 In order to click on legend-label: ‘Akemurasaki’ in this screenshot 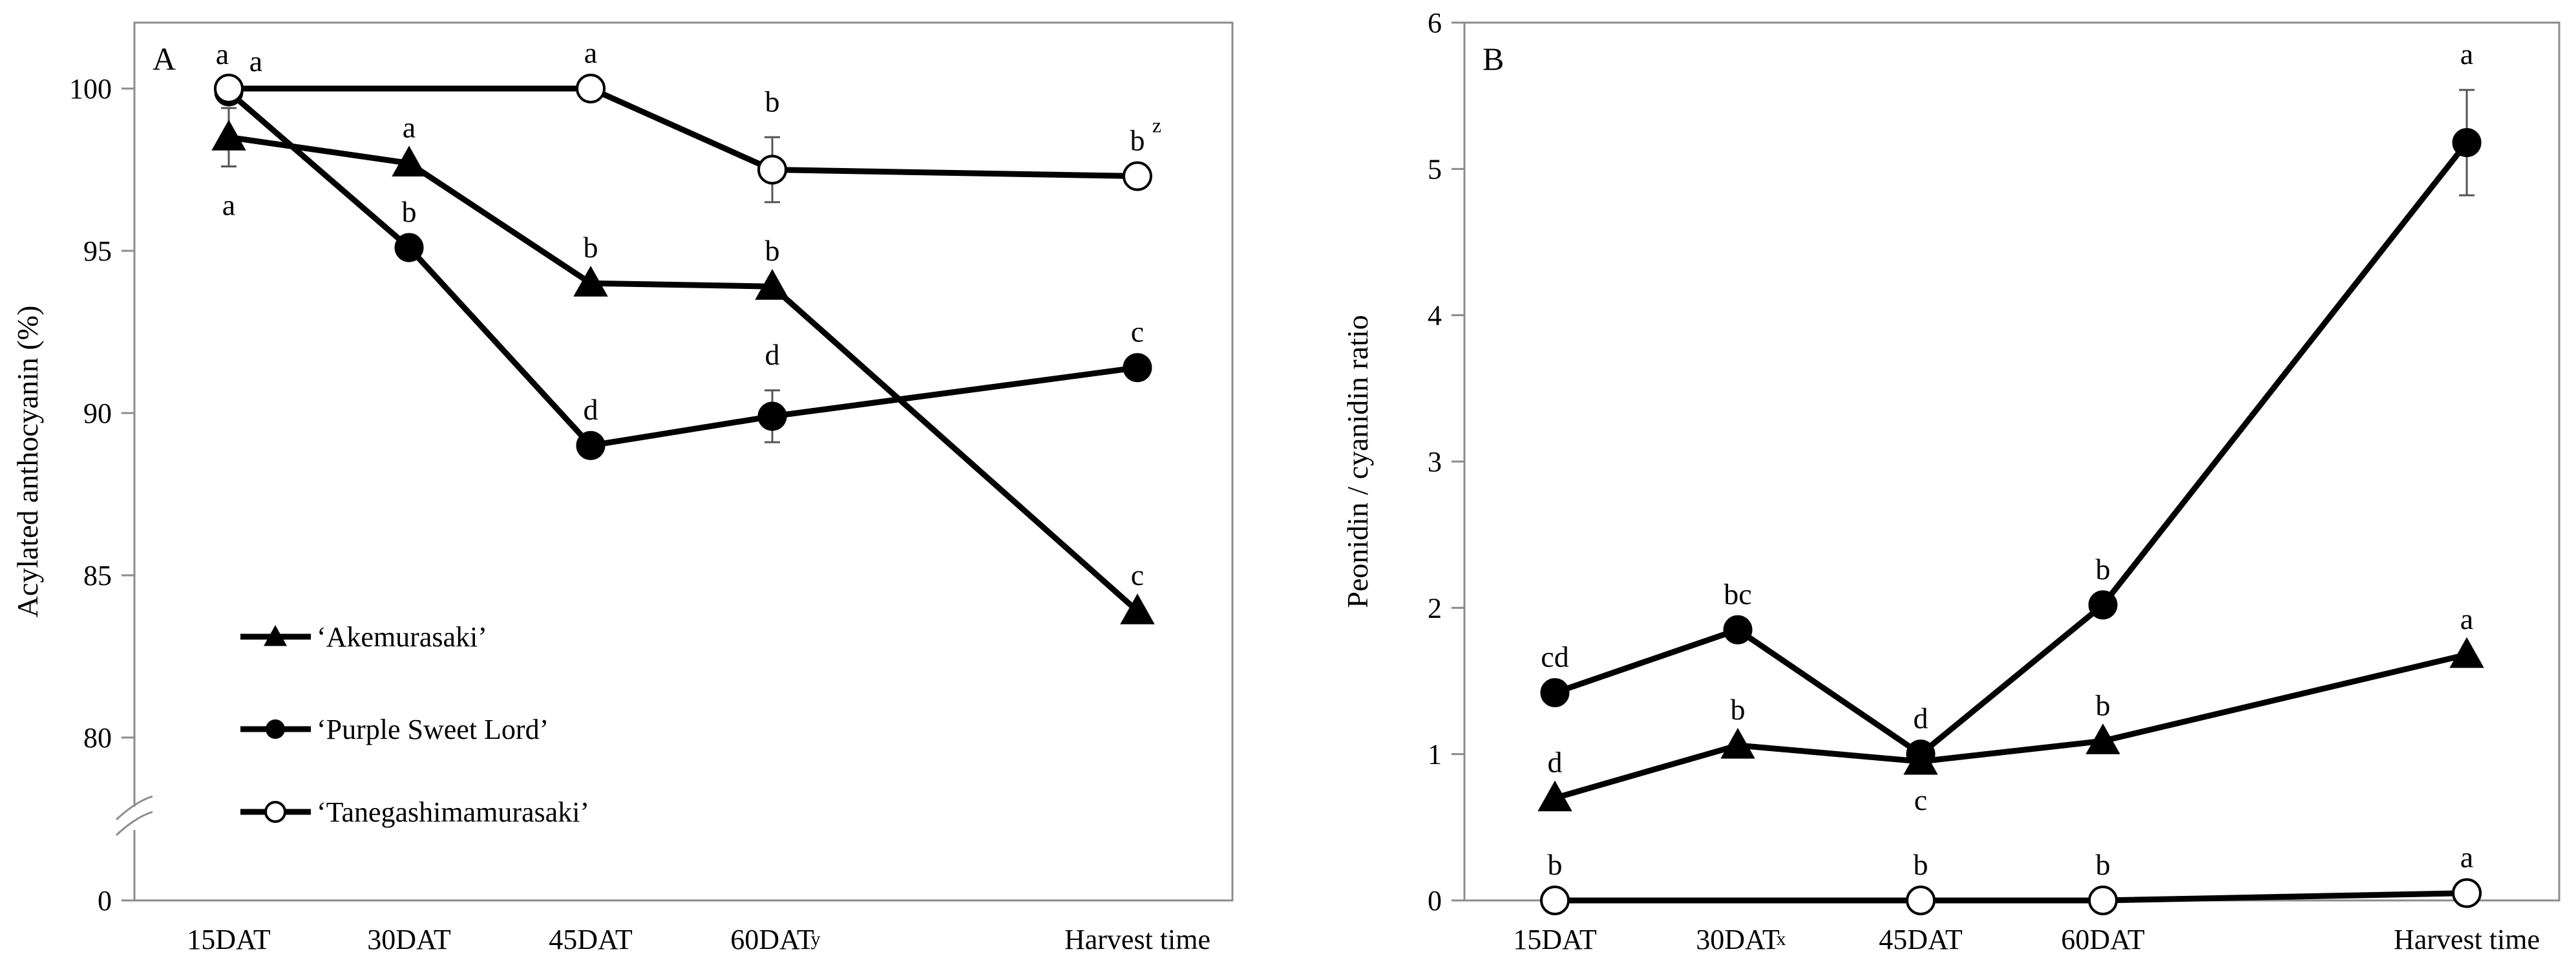, I will do `click(402, 637)`.